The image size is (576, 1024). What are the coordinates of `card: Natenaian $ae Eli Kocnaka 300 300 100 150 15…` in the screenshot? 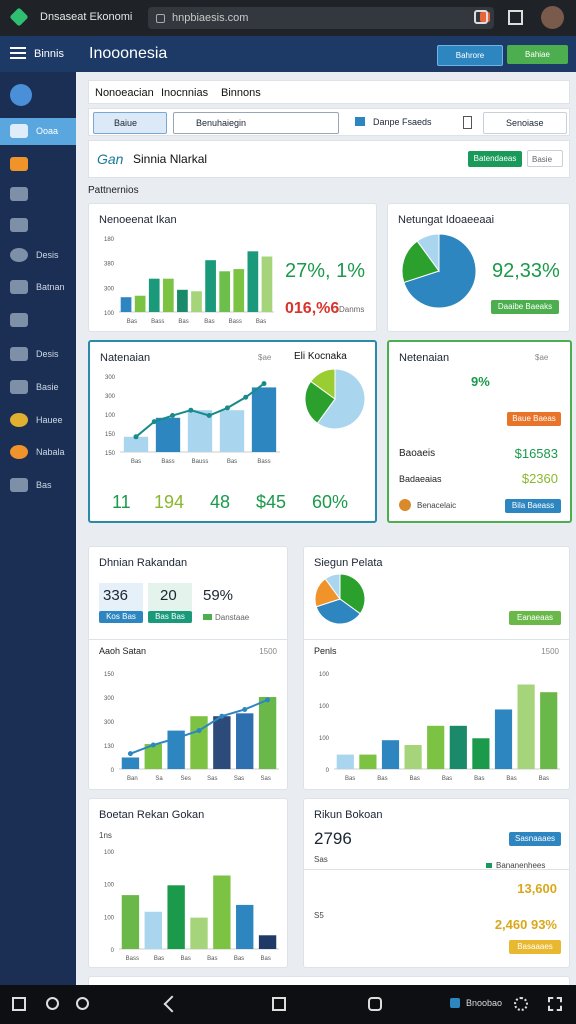 It's located at (232, 431).